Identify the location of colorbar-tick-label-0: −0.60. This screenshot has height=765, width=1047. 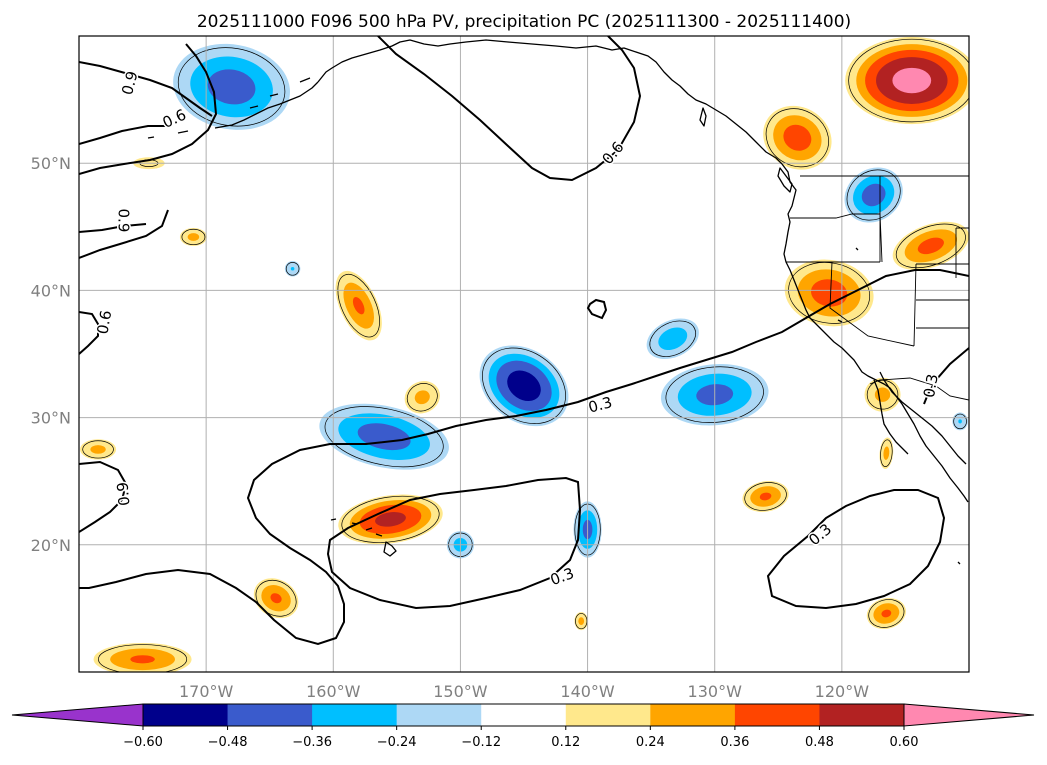
(143, 742).